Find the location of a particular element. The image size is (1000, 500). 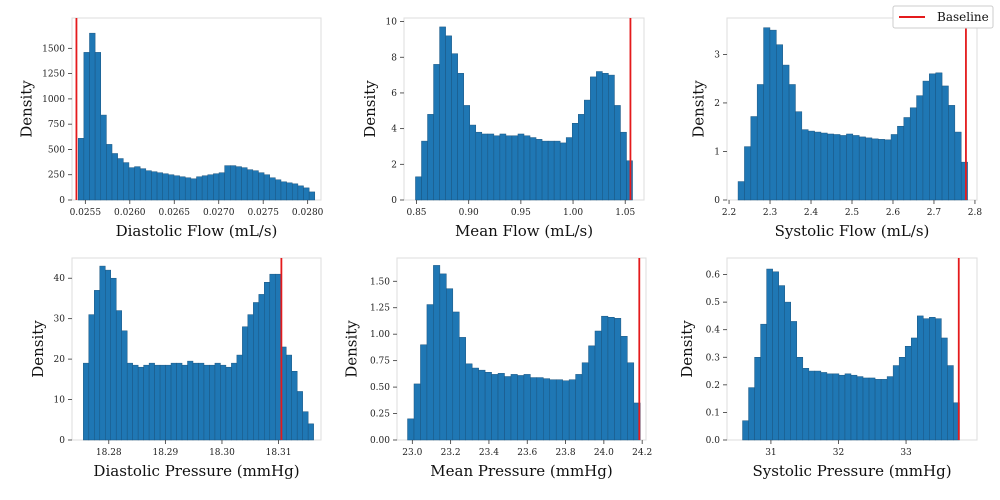

y-tick-label: 0.6 is located at coordinates (713, 276).